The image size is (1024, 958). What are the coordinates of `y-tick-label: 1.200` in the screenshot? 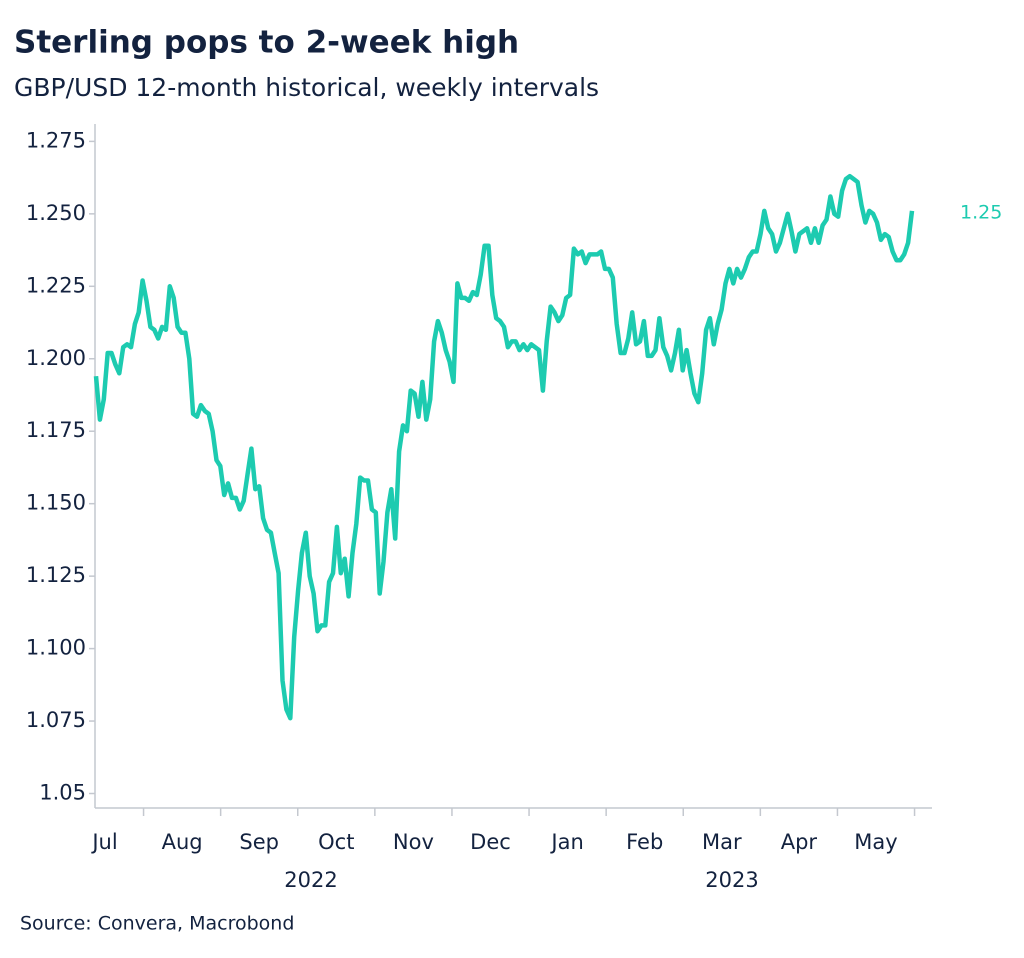 It's located at (56, 358).